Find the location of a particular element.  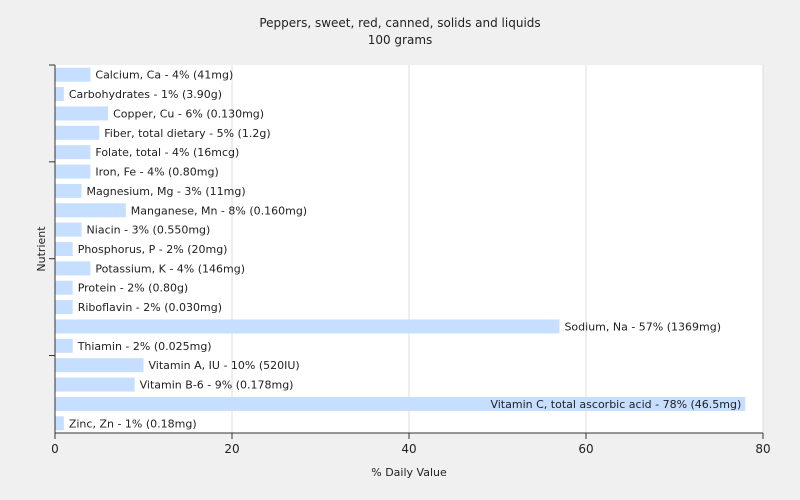

x-tick-label: 40 is located at coordinates (408, 449).